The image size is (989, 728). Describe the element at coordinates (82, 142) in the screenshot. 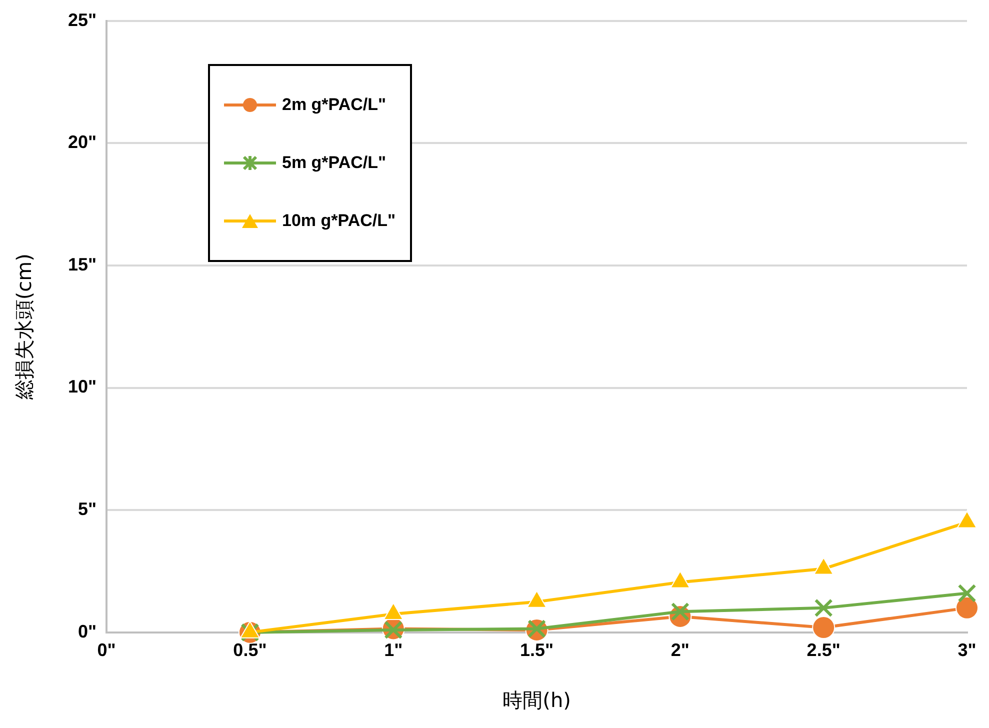

I see `y-tick-label: 20"` at that location.